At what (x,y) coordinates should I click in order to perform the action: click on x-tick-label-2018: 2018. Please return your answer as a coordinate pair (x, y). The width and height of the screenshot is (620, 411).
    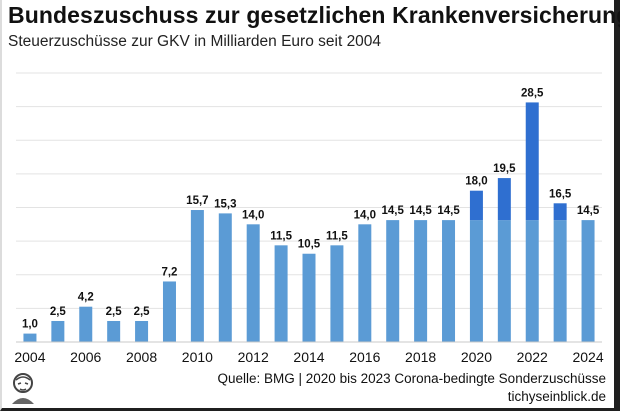
    Looking at the image, I should click on (420, 357).